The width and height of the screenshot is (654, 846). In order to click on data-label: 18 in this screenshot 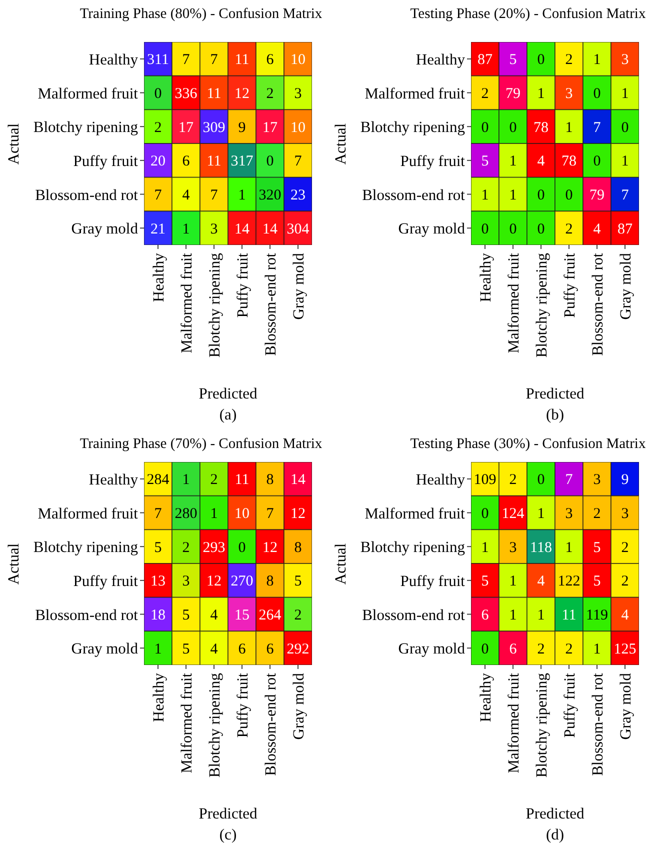, I will do `click(158, 616)`.